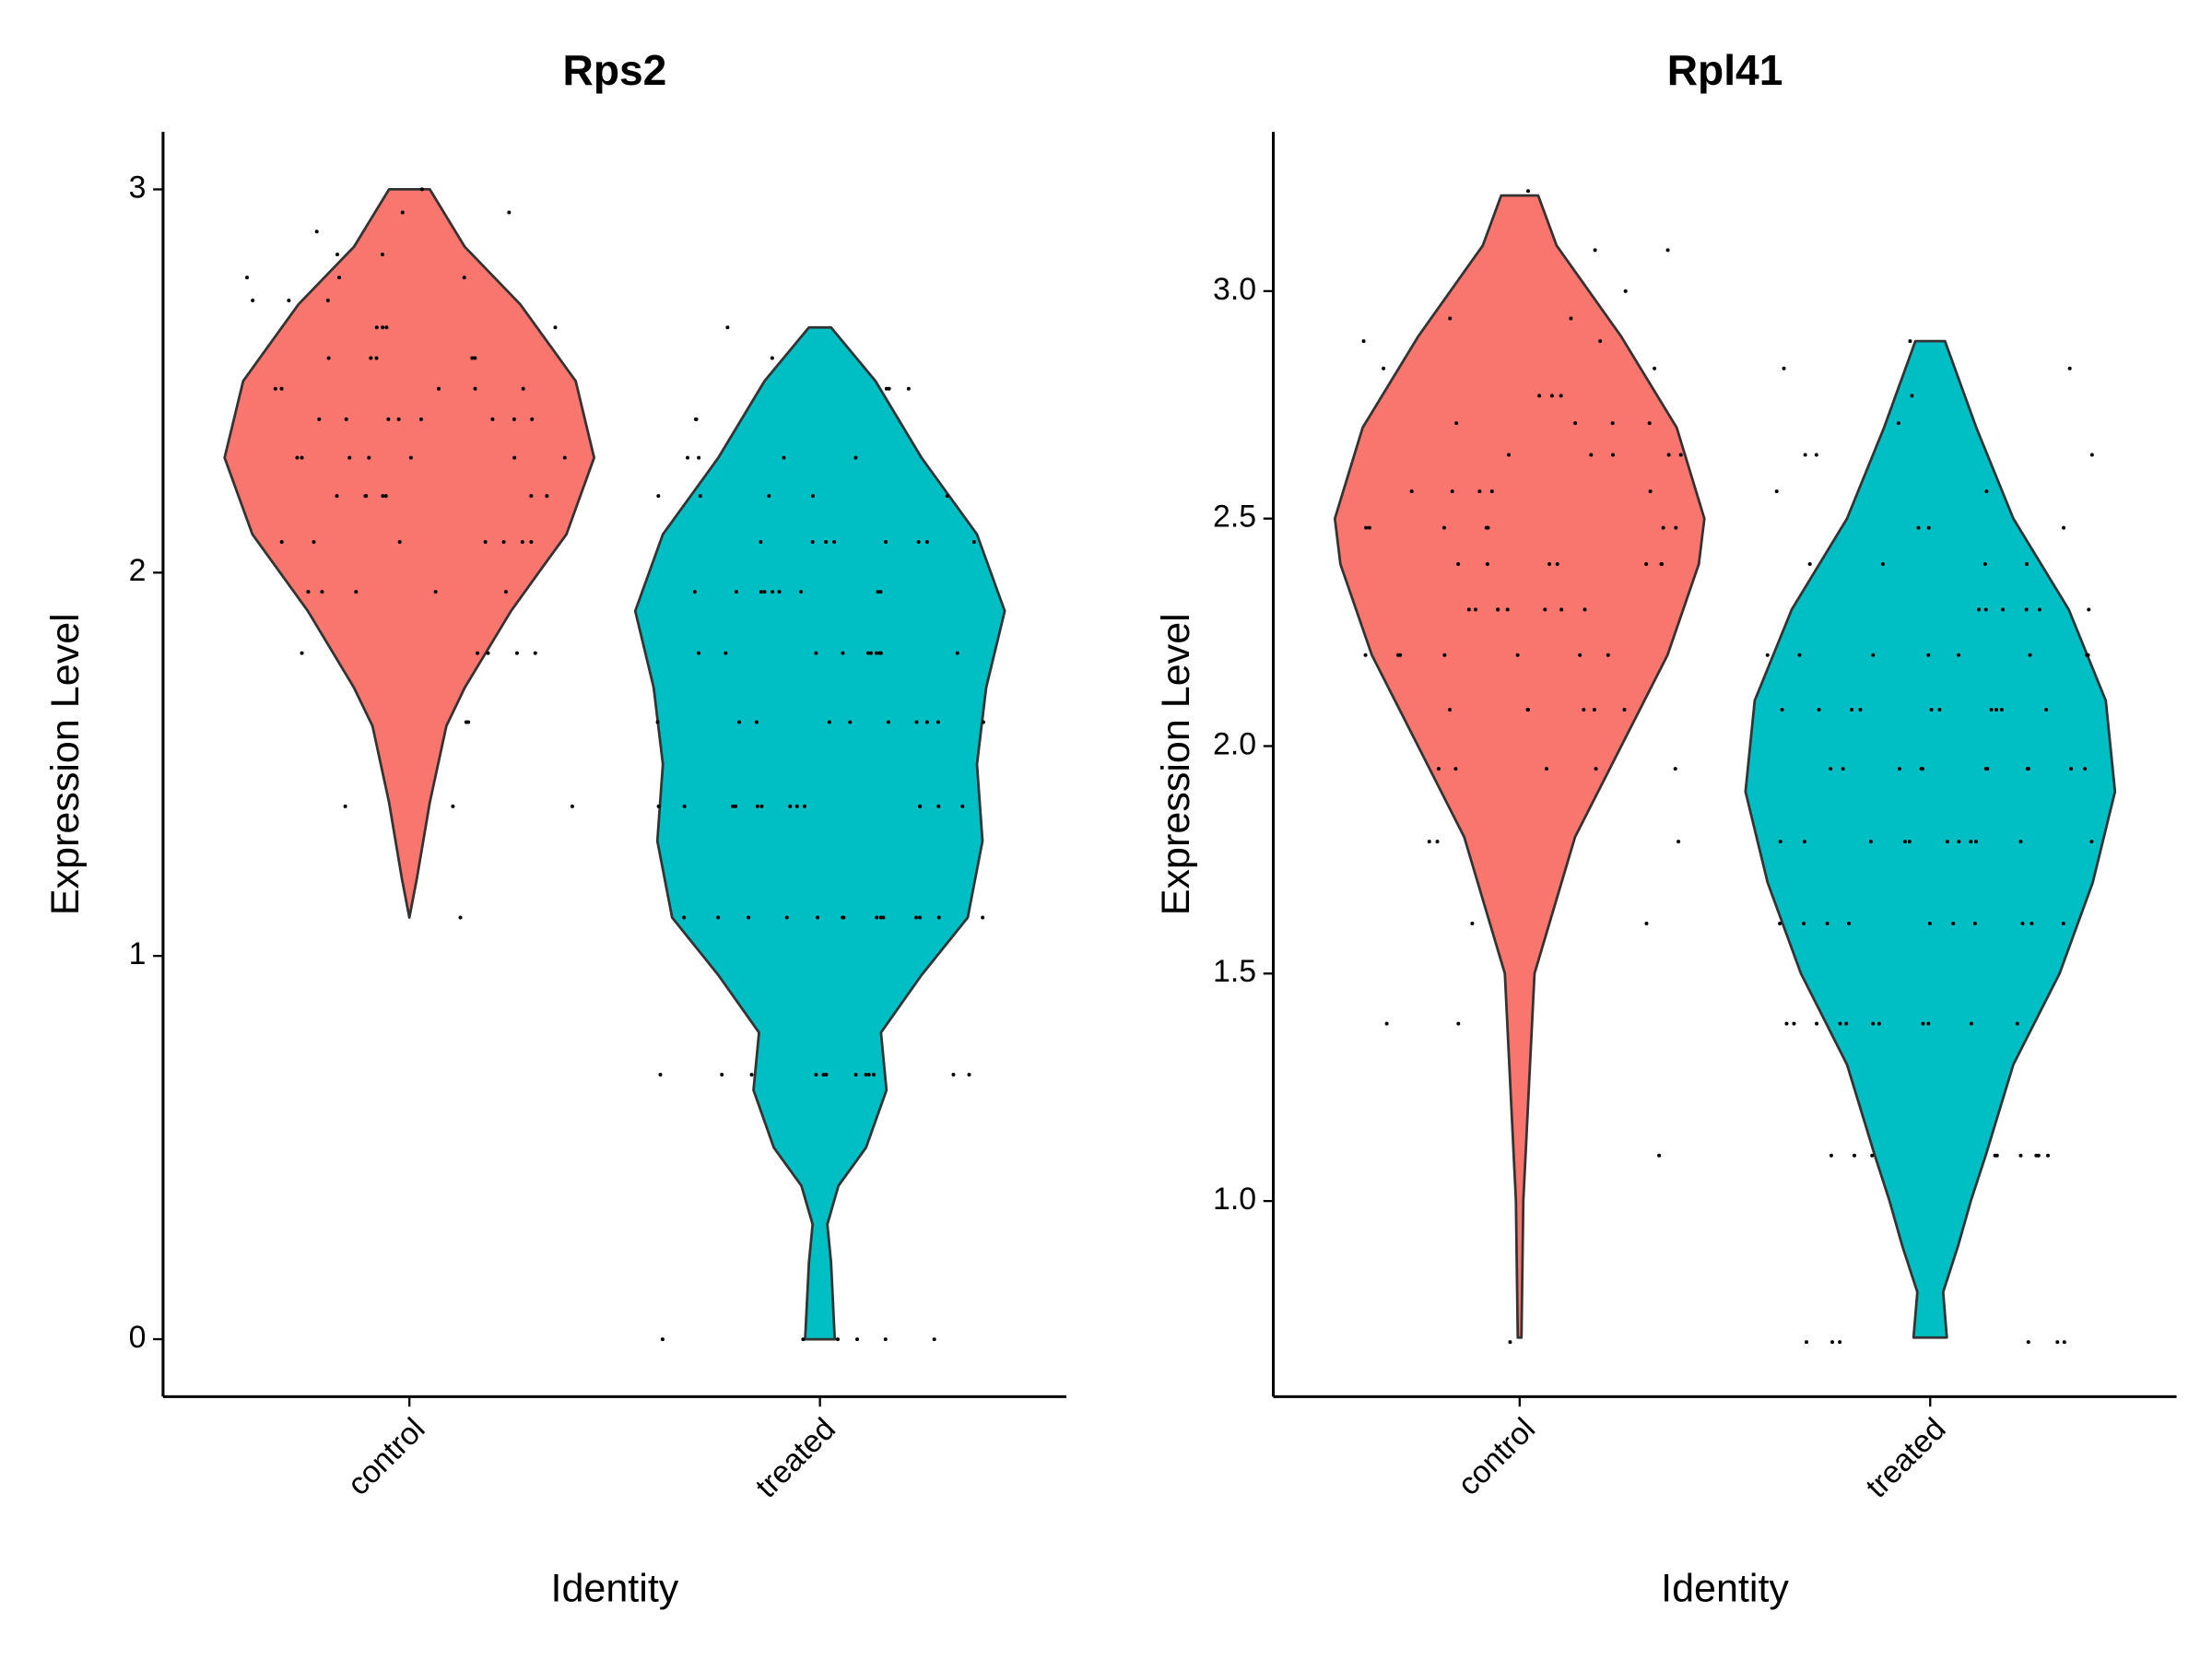  What do you see at coordinates (1234, 743) in the screenshot?
I see `y-tick-label: 2.0` at bounding box center [1234, 743].